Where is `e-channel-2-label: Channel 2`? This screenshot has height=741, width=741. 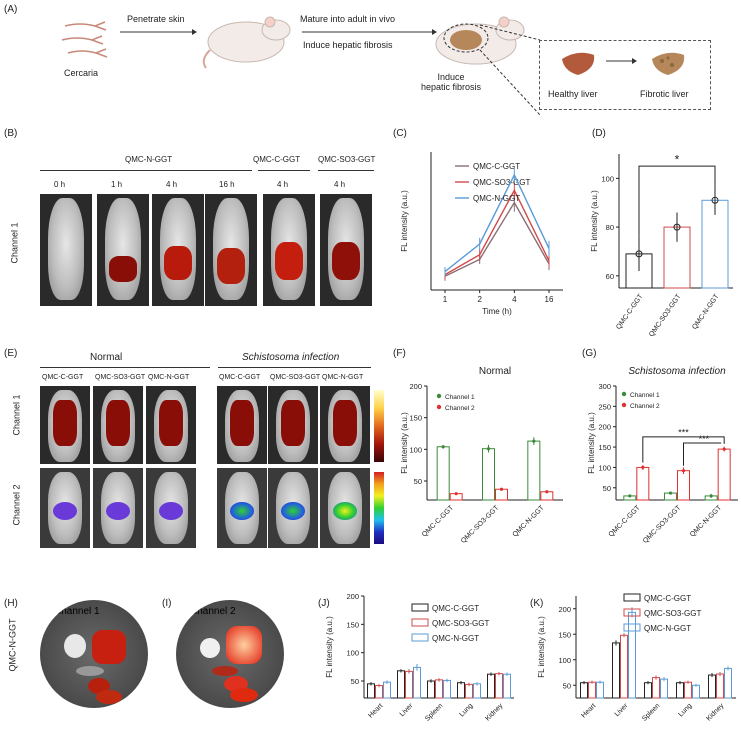 e-channel-2-label: Channel 2 is located at coordinates (16, 505).